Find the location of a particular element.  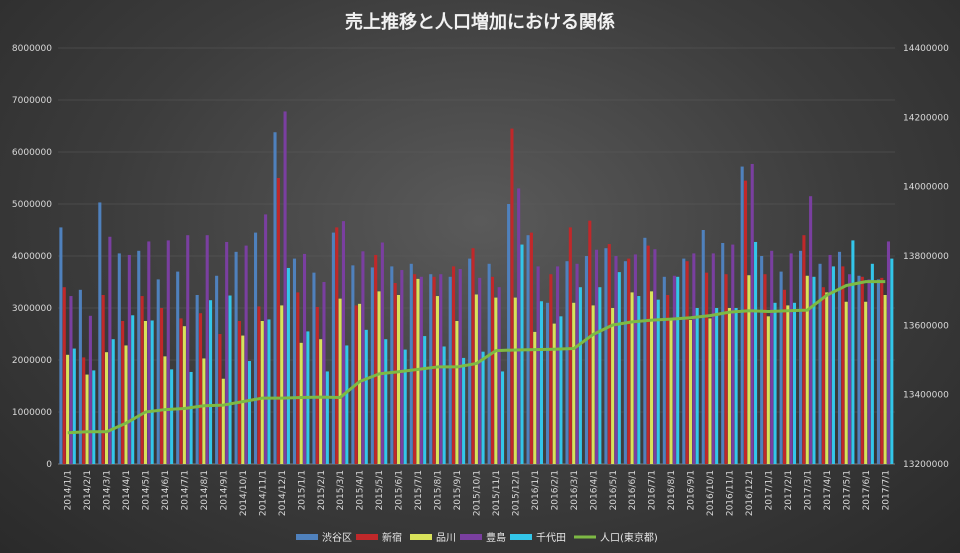

bar-千代田-2016/8/1 is located at coordinates (678, 370).